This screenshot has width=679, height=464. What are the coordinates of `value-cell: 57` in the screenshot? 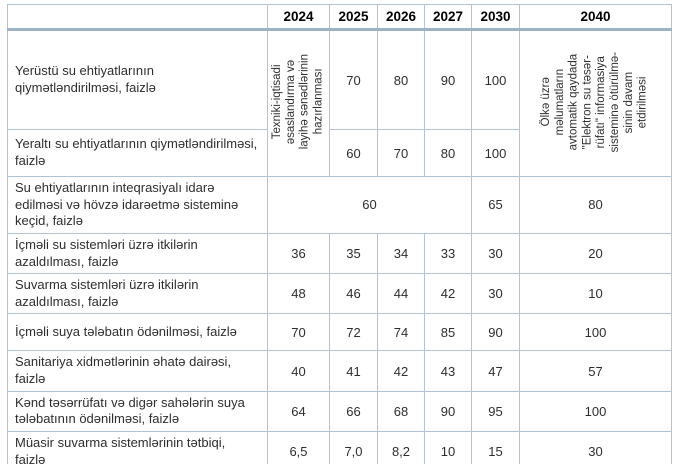 It's located at (595, 371).